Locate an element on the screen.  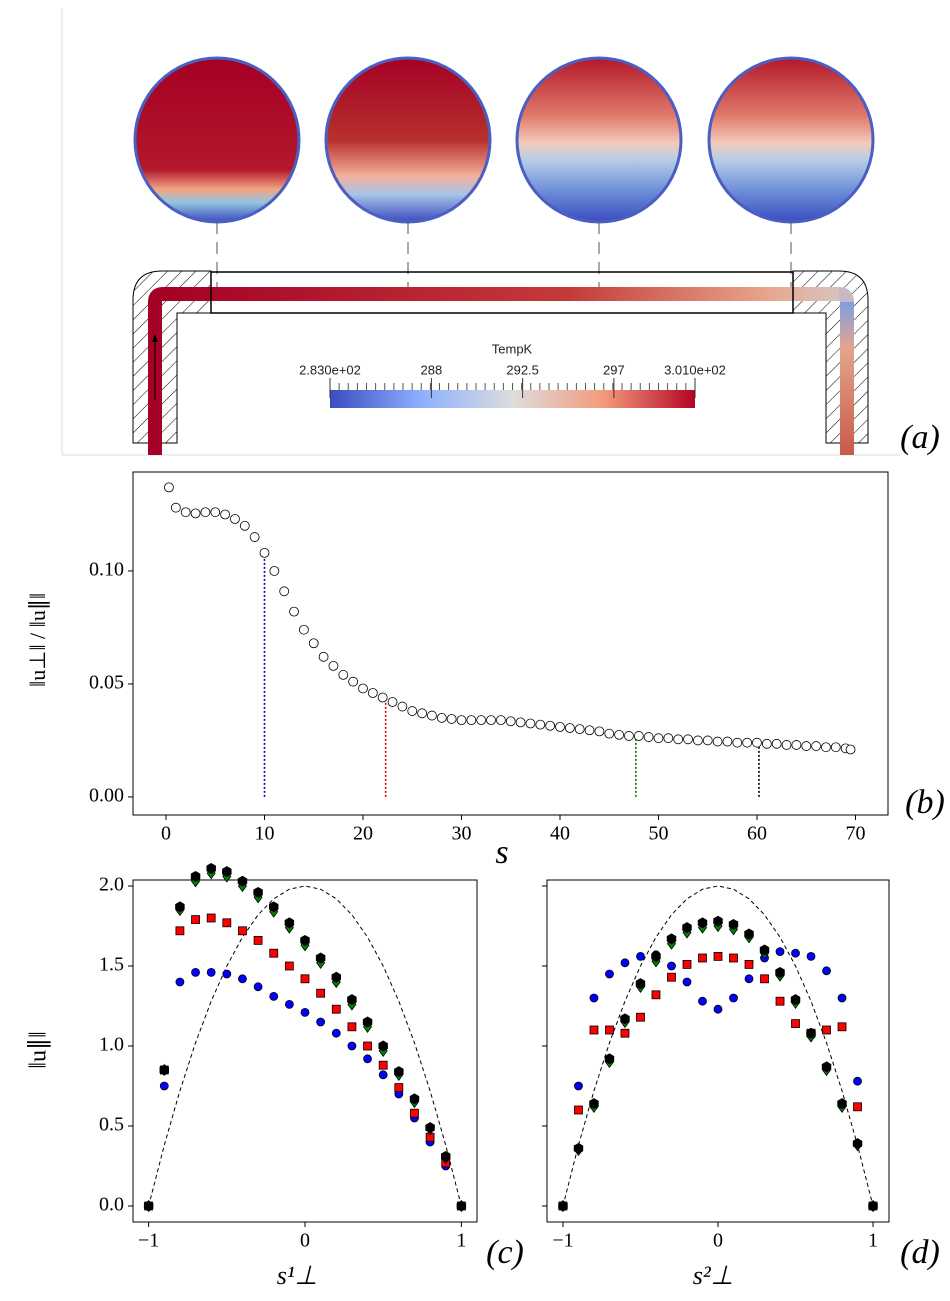
x-tick-label: 10 is located at coordinates (264, 834).